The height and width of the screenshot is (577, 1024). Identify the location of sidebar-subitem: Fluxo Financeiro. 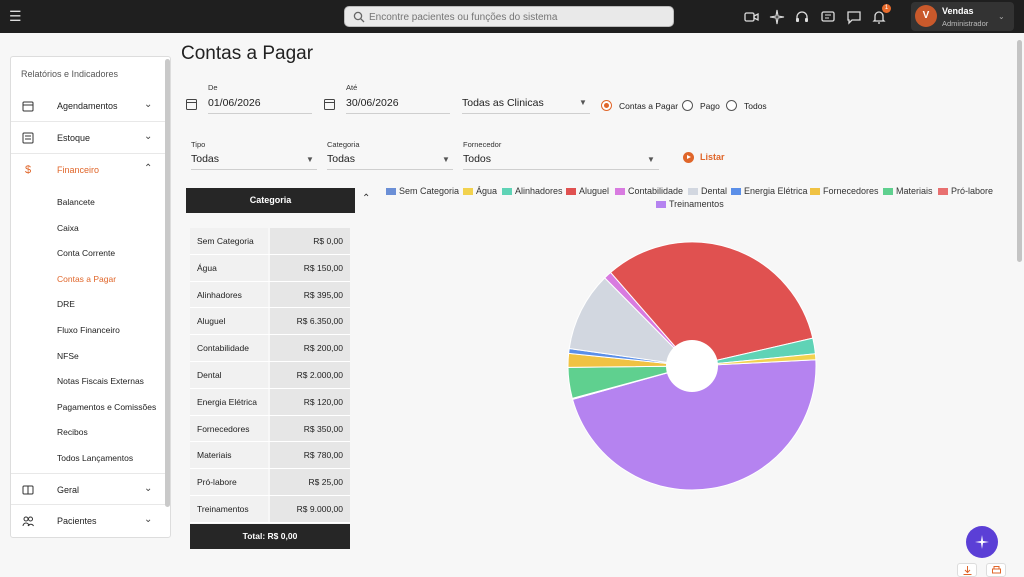
(88, 330).